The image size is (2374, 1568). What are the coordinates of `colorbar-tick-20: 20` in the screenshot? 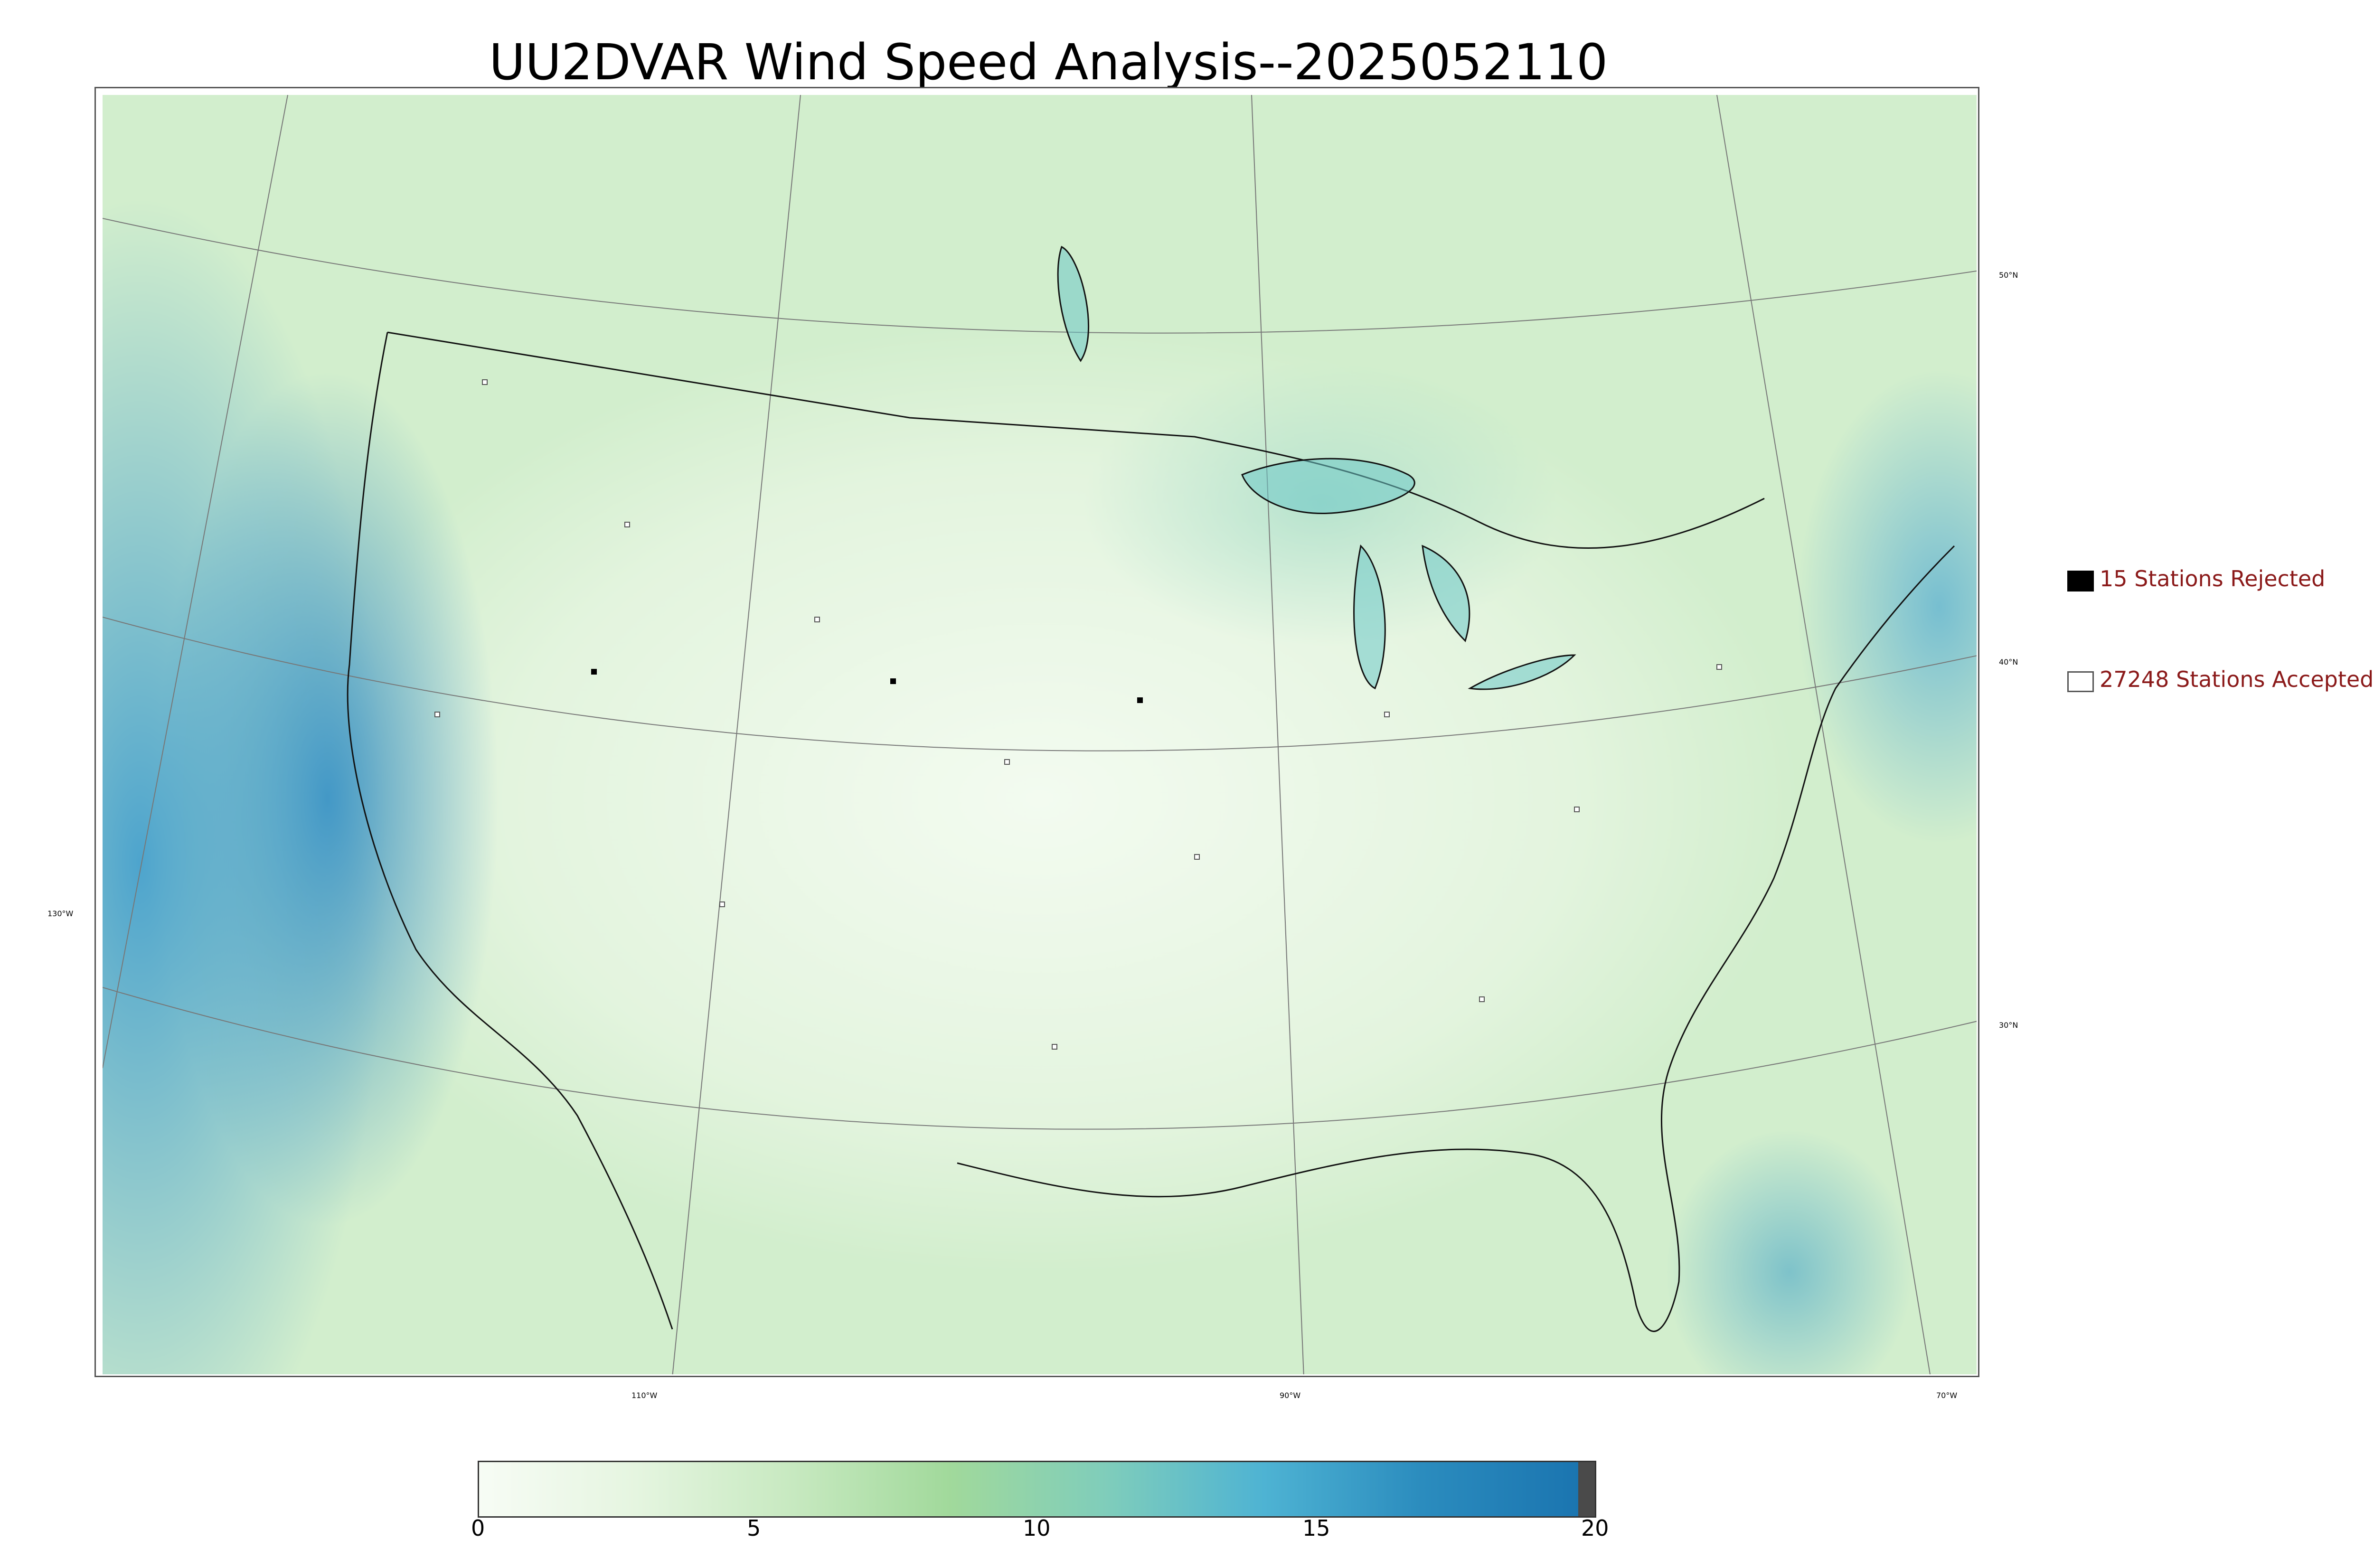 It's located at (1595, 1528).